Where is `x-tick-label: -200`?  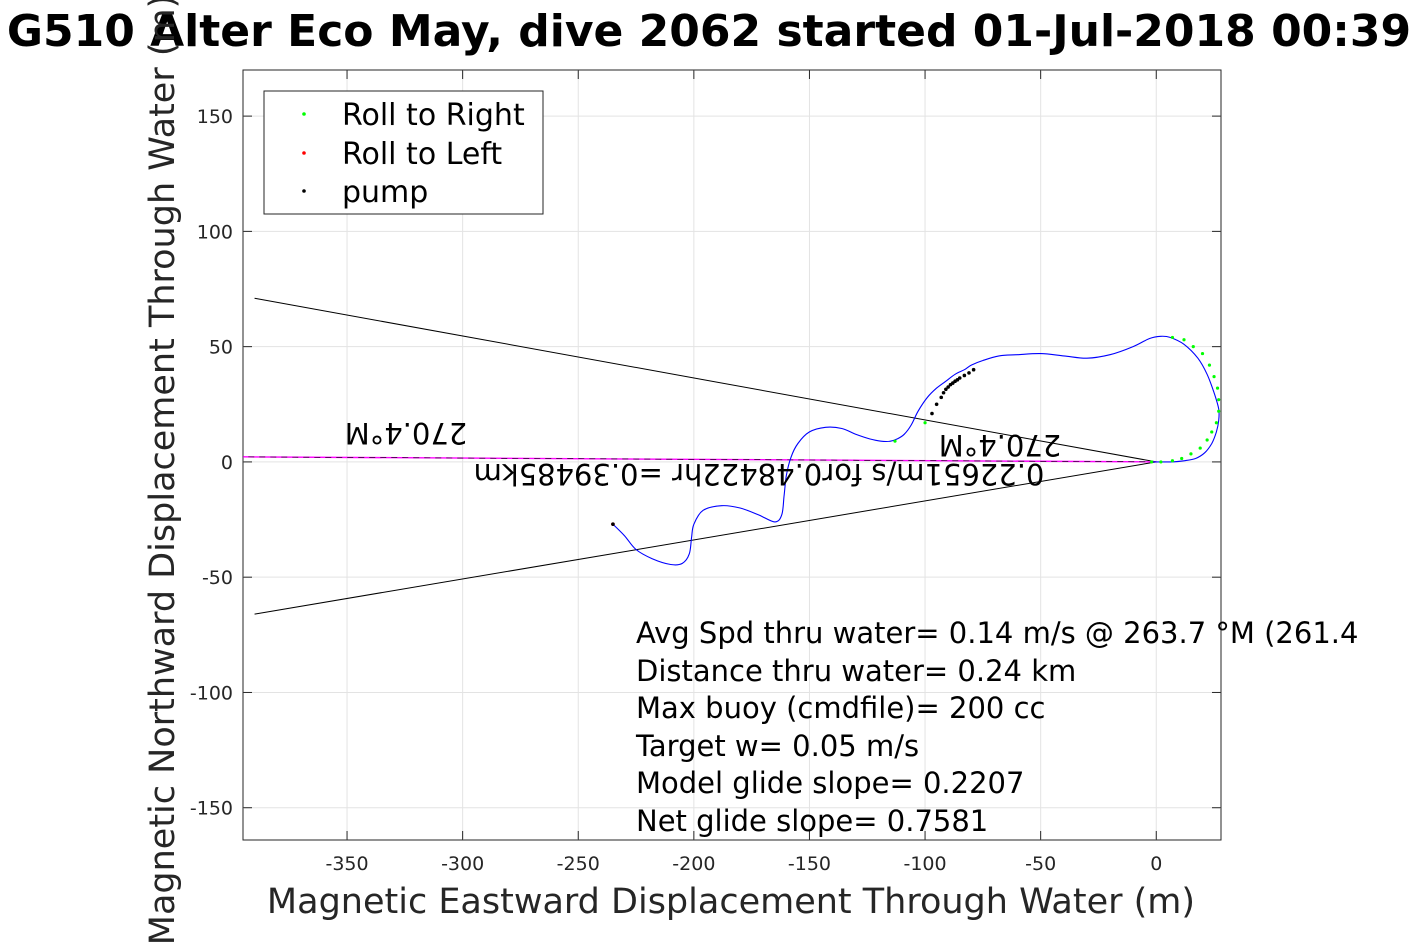
x-tick-label: -200 is located at coordinates (693, 864).